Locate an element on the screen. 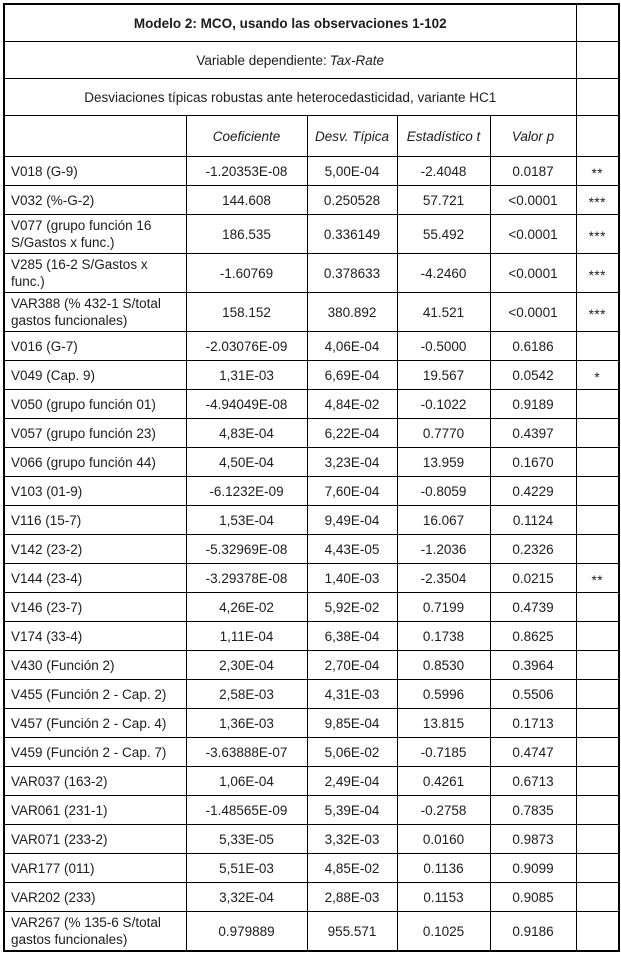  coefficient-column-header: Coeficiente is located at coordinates (246, 136).